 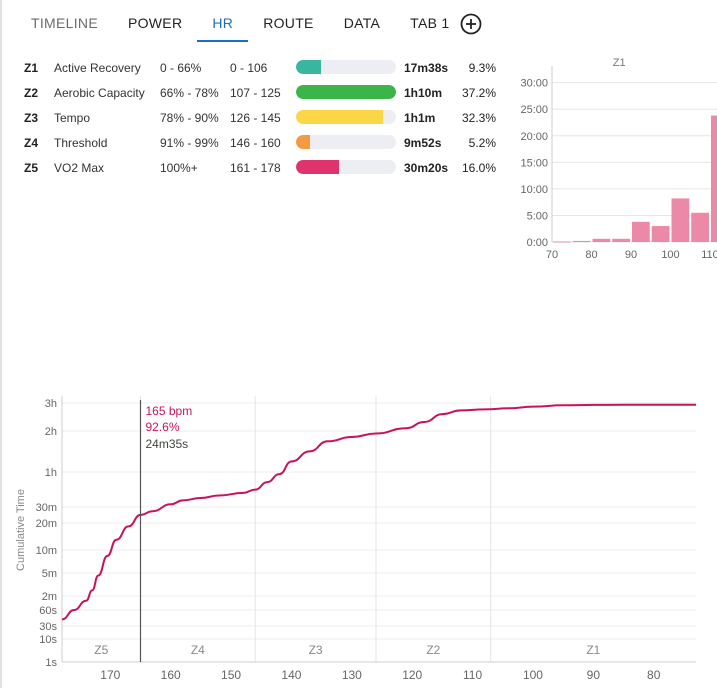 What do you see at coordinates (51, 404) in the screenshot?
I see `cumulative-y-tick: 3h` at bounding box center [51, 404].